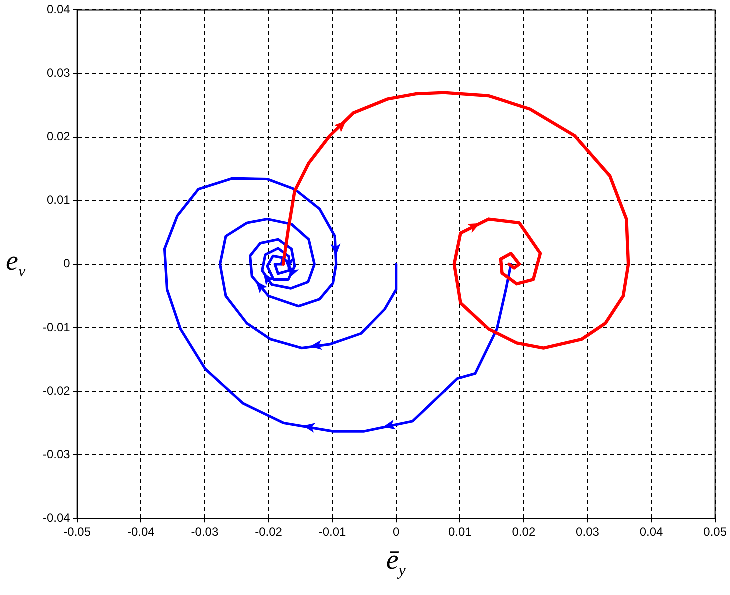 The image size is (730, 595). I want to click on y-axis-title: e$_{v}$, so click(16, 264).